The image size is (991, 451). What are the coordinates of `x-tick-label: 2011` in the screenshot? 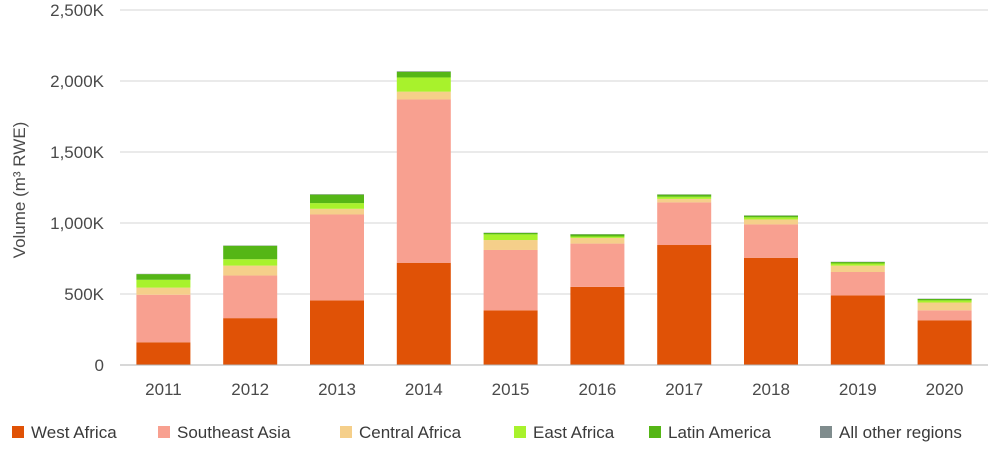 It's located at (163, 389).